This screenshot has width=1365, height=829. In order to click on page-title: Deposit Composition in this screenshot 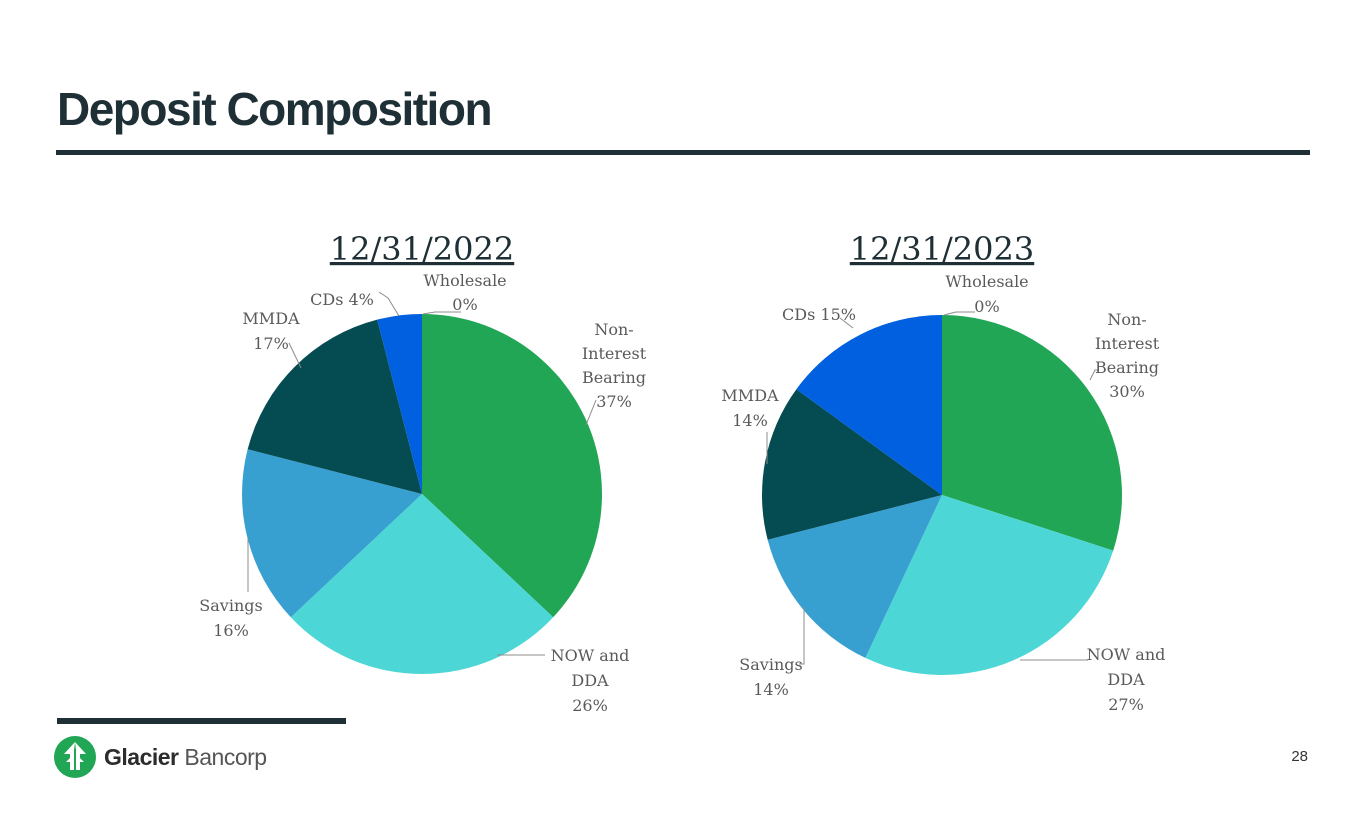, I will do `click(275, 109)`.